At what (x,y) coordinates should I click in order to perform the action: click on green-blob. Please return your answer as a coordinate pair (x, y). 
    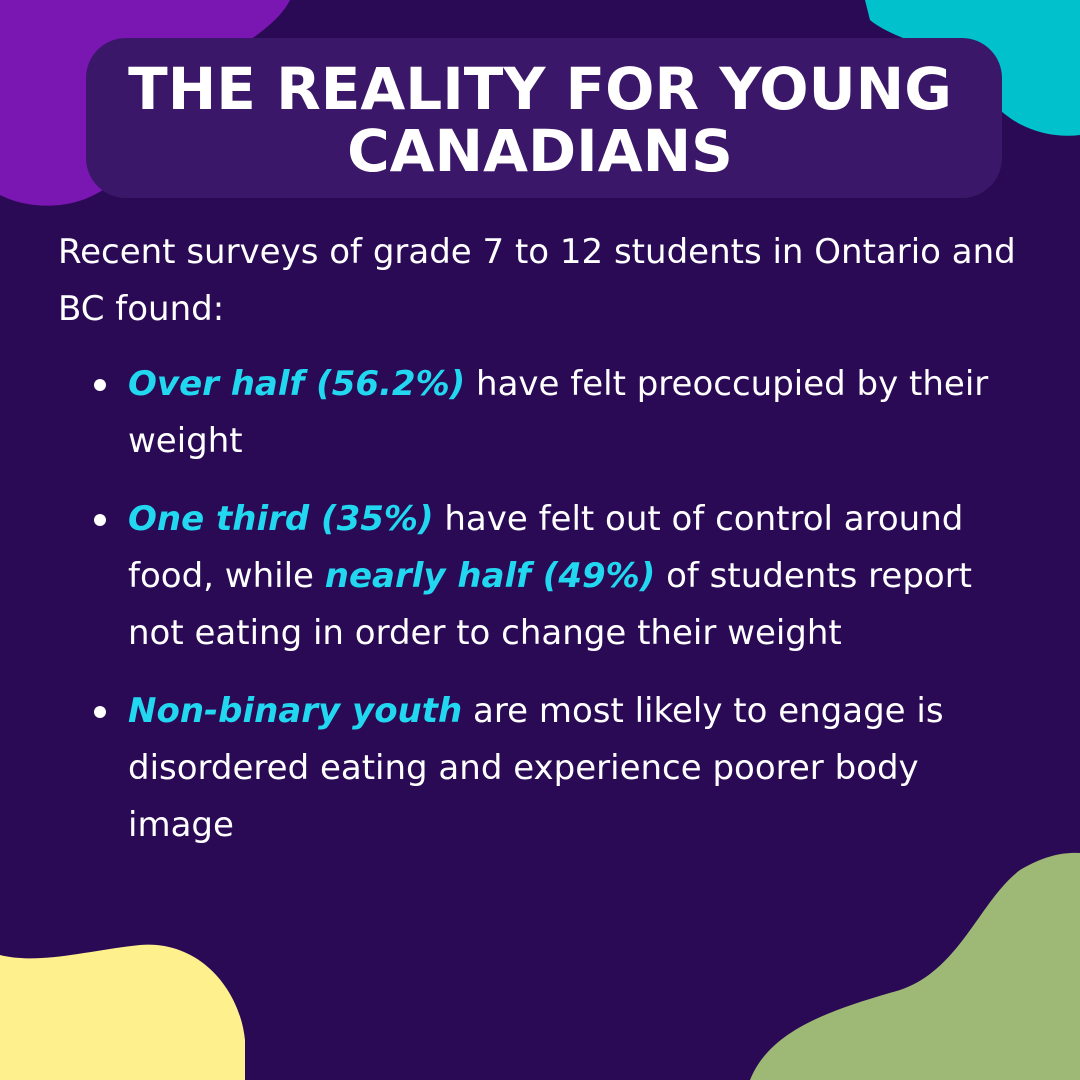
    Looking at the image, I should click on (915, 966).